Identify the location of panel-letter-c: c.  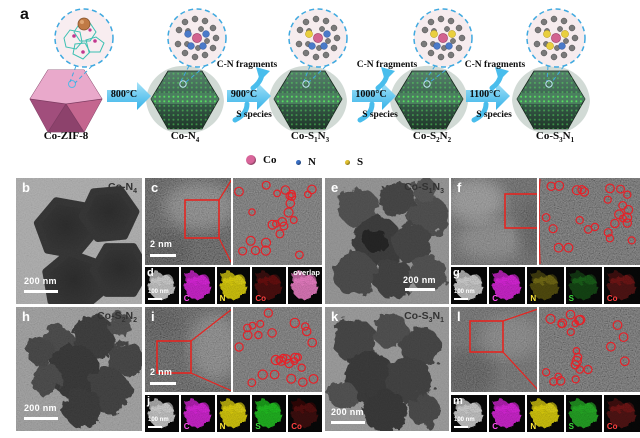
(155, 187).